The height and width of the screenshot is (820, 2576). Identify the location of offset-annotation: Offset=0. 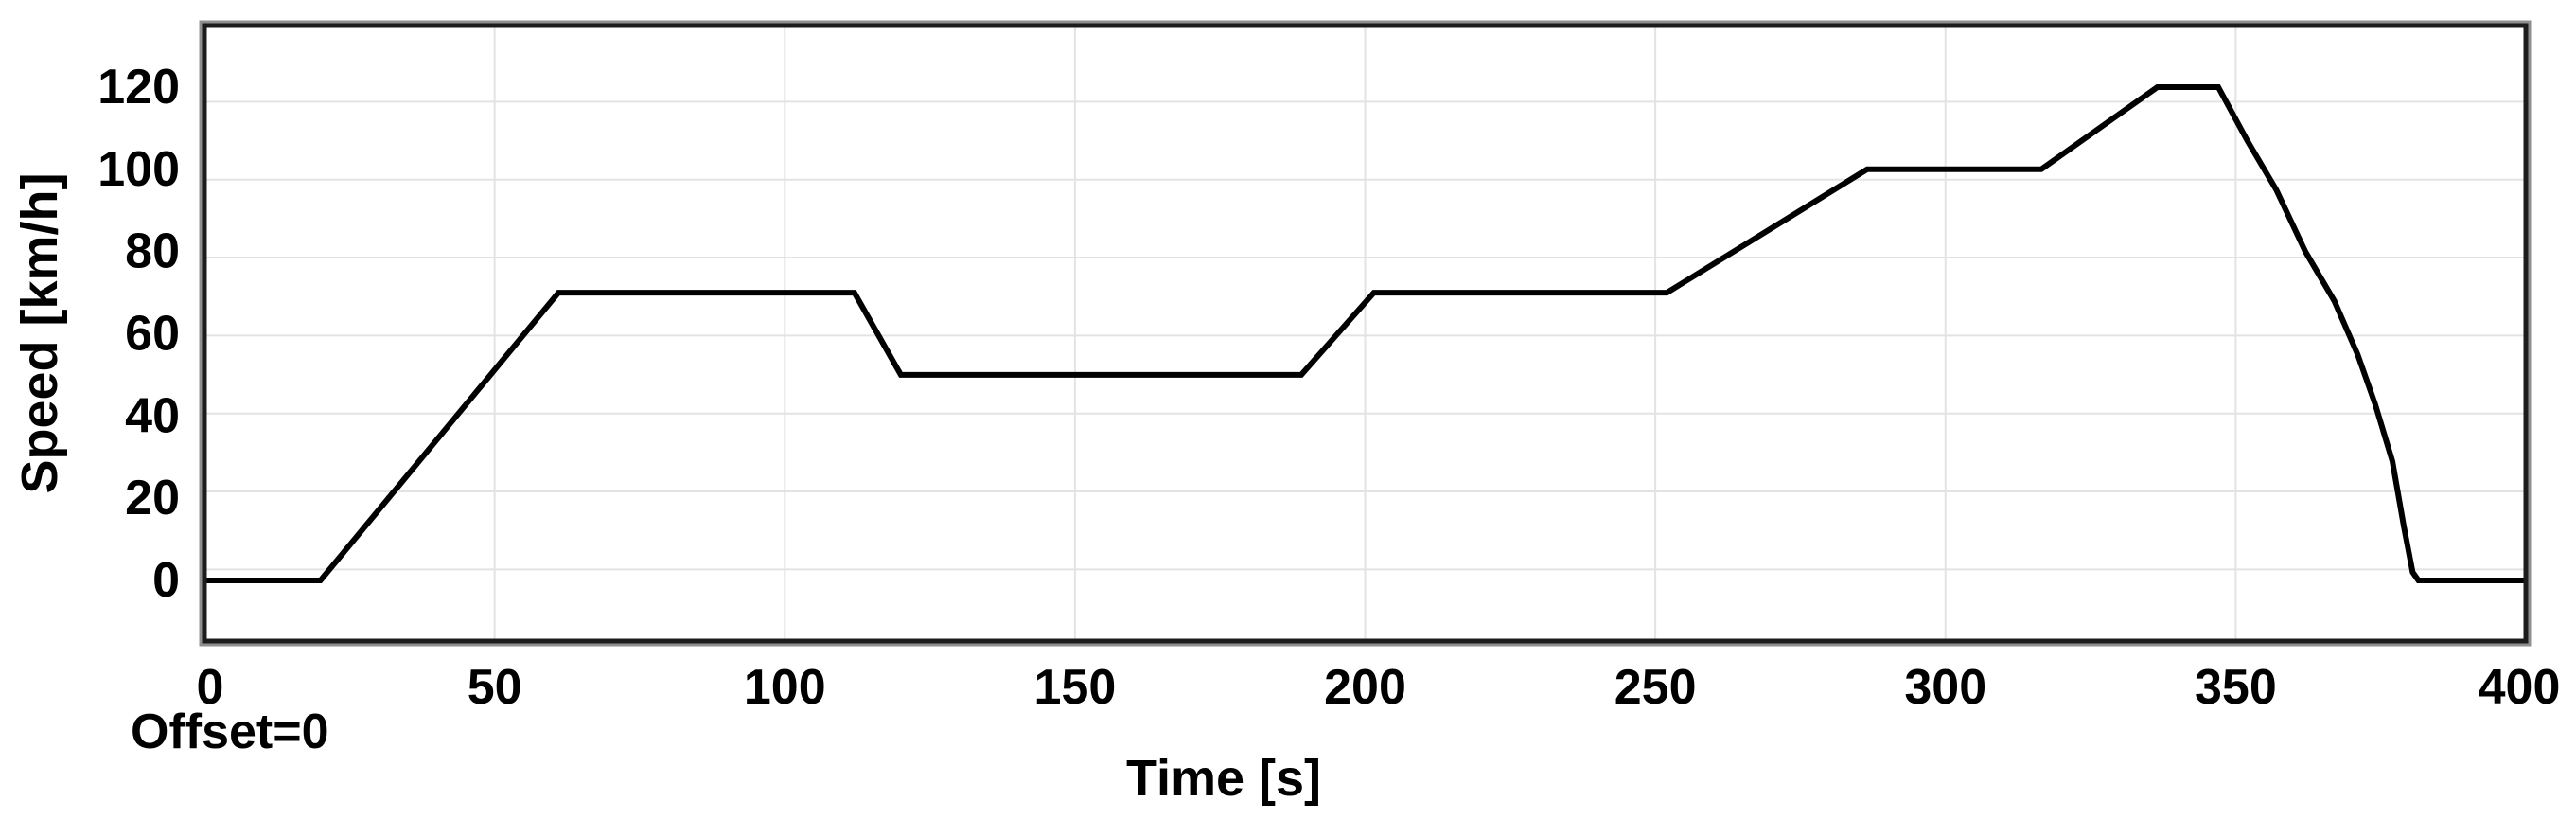
(230, 731).